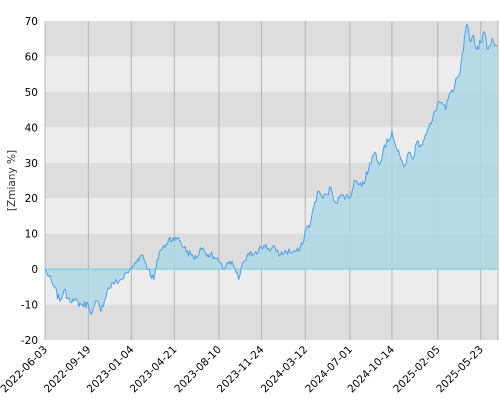 The width and height of the screenshot is (500, 400). What do you see at coordinates (31, 235) in the screenshot?
I see `y-tick-label: 10` at bounding box center [31, 235].